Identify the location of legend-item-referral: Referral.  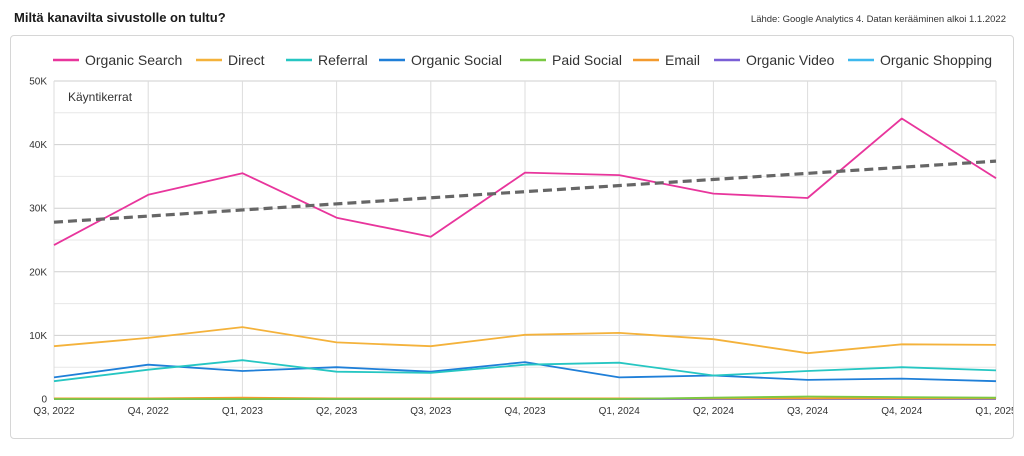
(343, 60).